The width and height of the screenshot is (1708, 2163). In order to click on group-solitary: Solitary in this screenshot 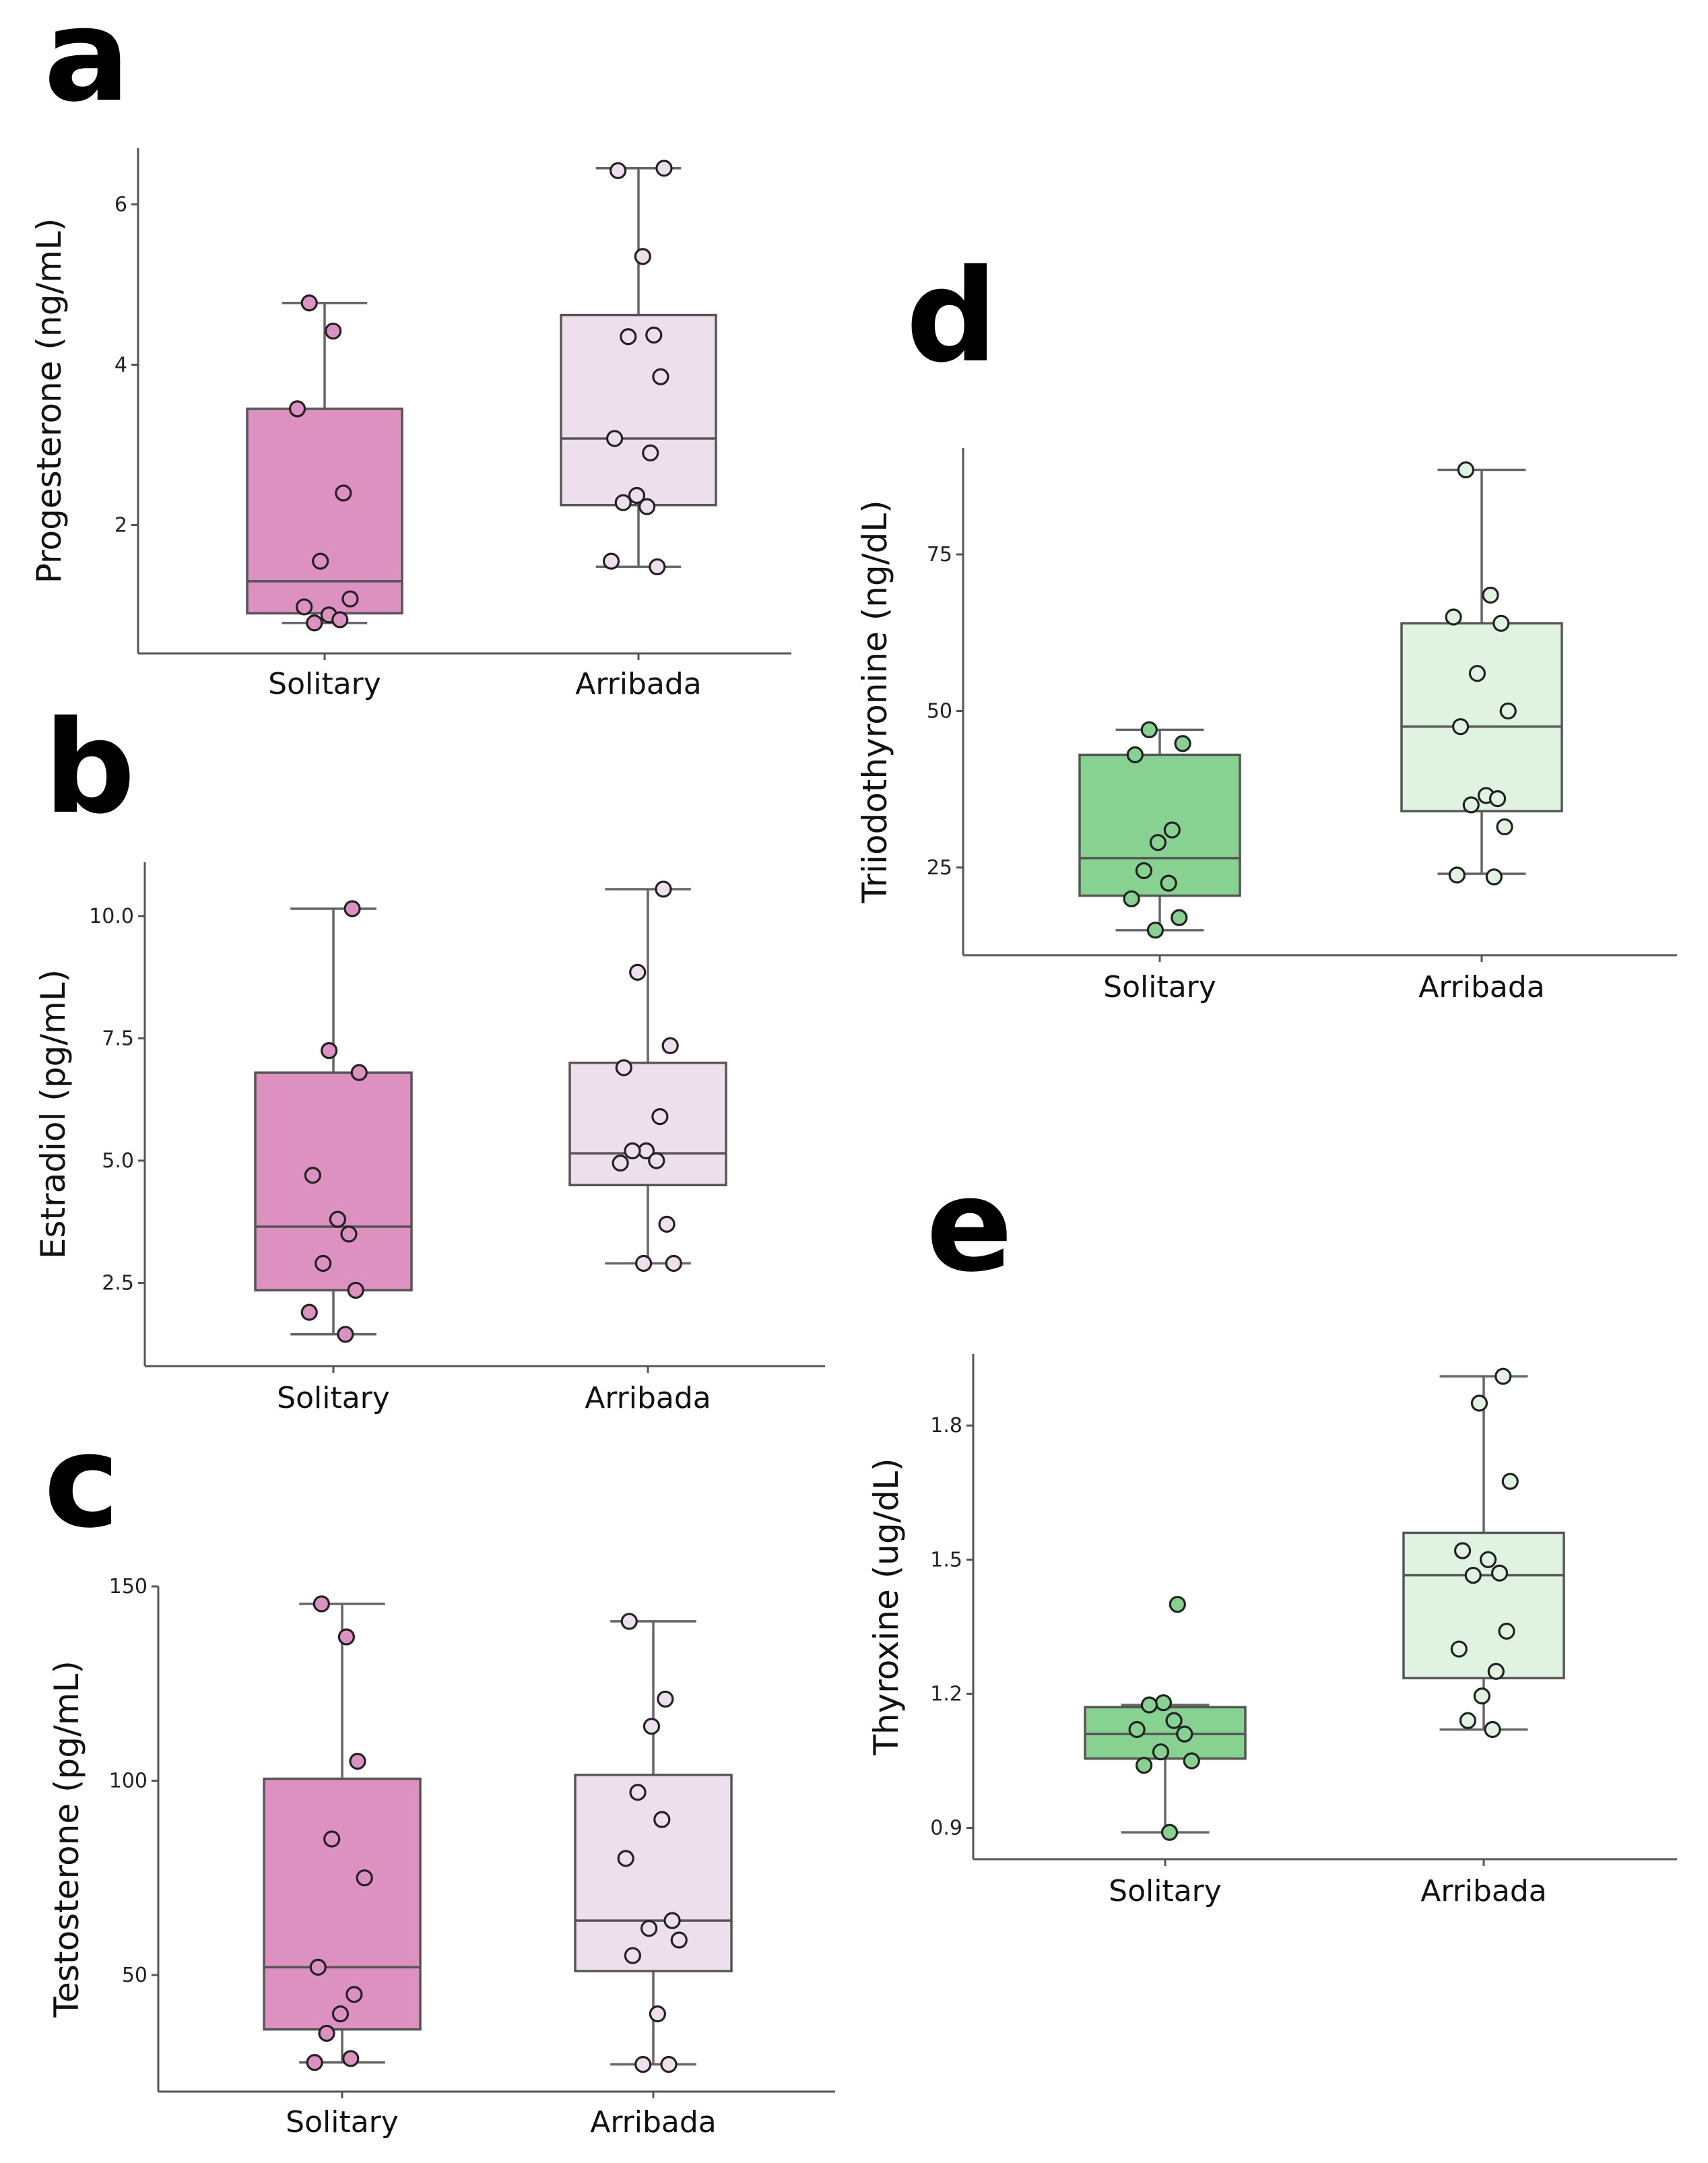, I will do `click(1166, 1752)`.